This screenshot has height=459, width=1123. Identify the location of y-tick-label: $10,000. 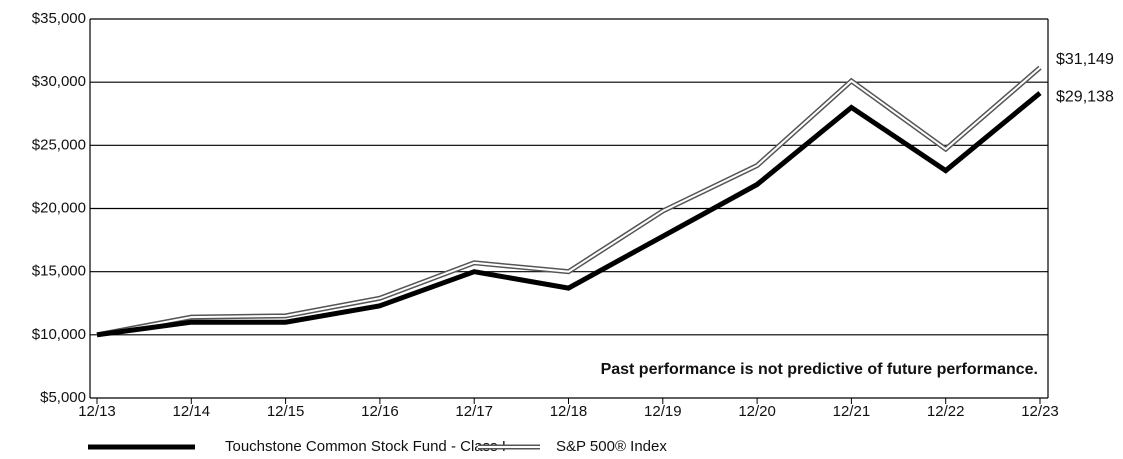
(59, 334).